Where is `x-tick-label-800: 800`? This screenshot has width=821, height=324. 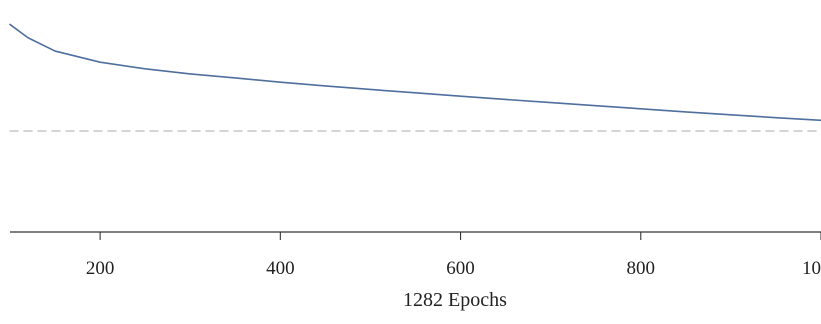
x-tick-label-800: 800 is located at coordinates (641, 268).